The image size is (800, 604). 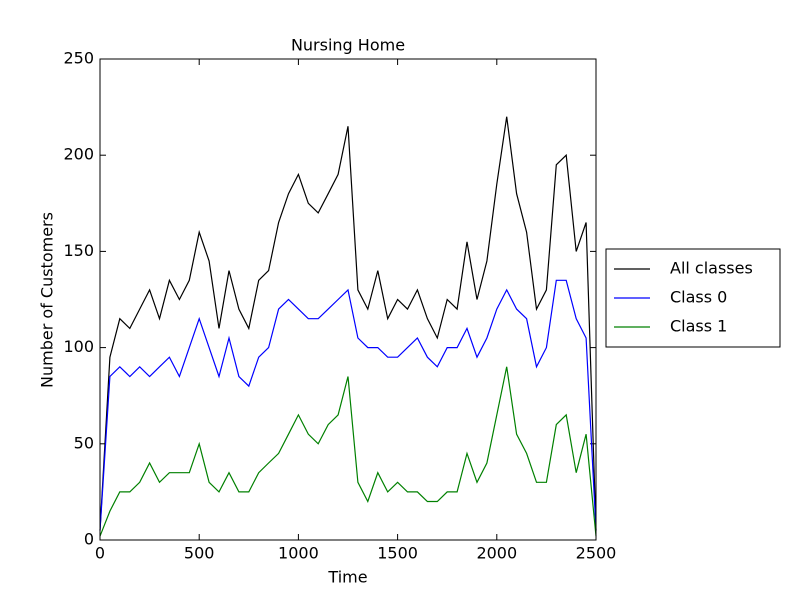 What do you see at coordinates (711, 268) in the screenshot?
I see `legend-label: All classes` at bounding box center [711, 268].